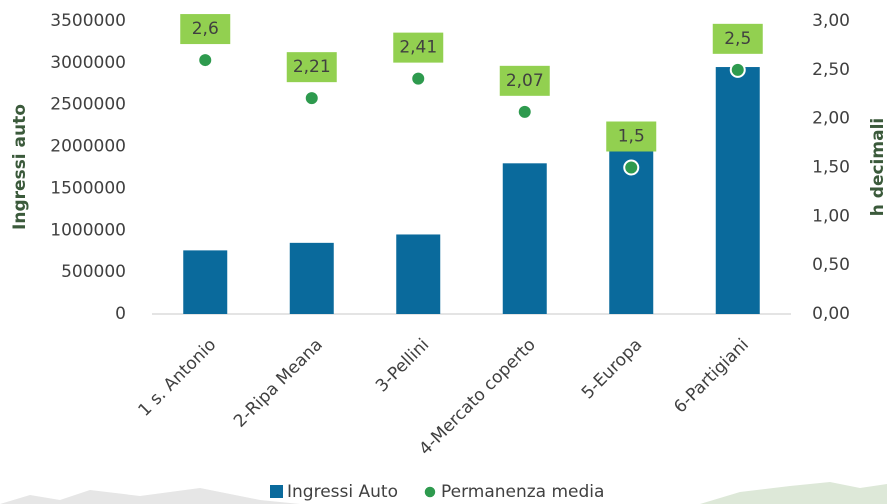 This screenshot has height=504, width=887. I want to click on x-tick-label: 5-Europa, so click(612, 369).